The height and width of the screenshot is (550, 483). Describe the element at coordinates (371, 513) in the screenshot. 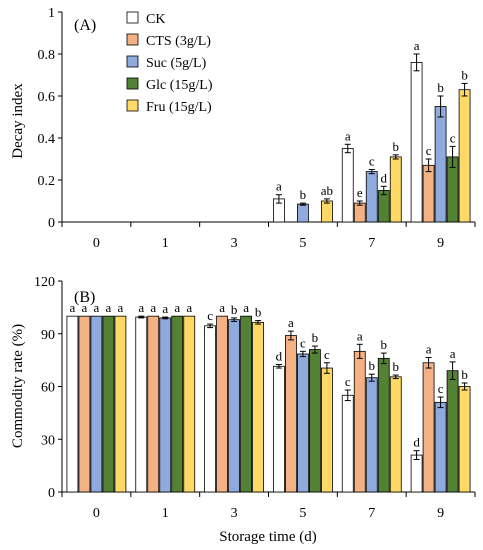

I see `panel-b-x-tick-label: 7` at that location.